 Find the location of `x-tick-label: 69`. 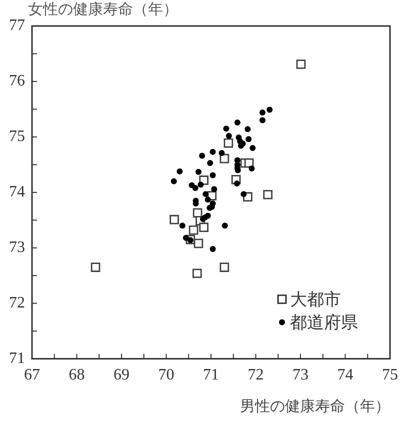

x-tick-label: 69 is located at coordinates (122, 375).